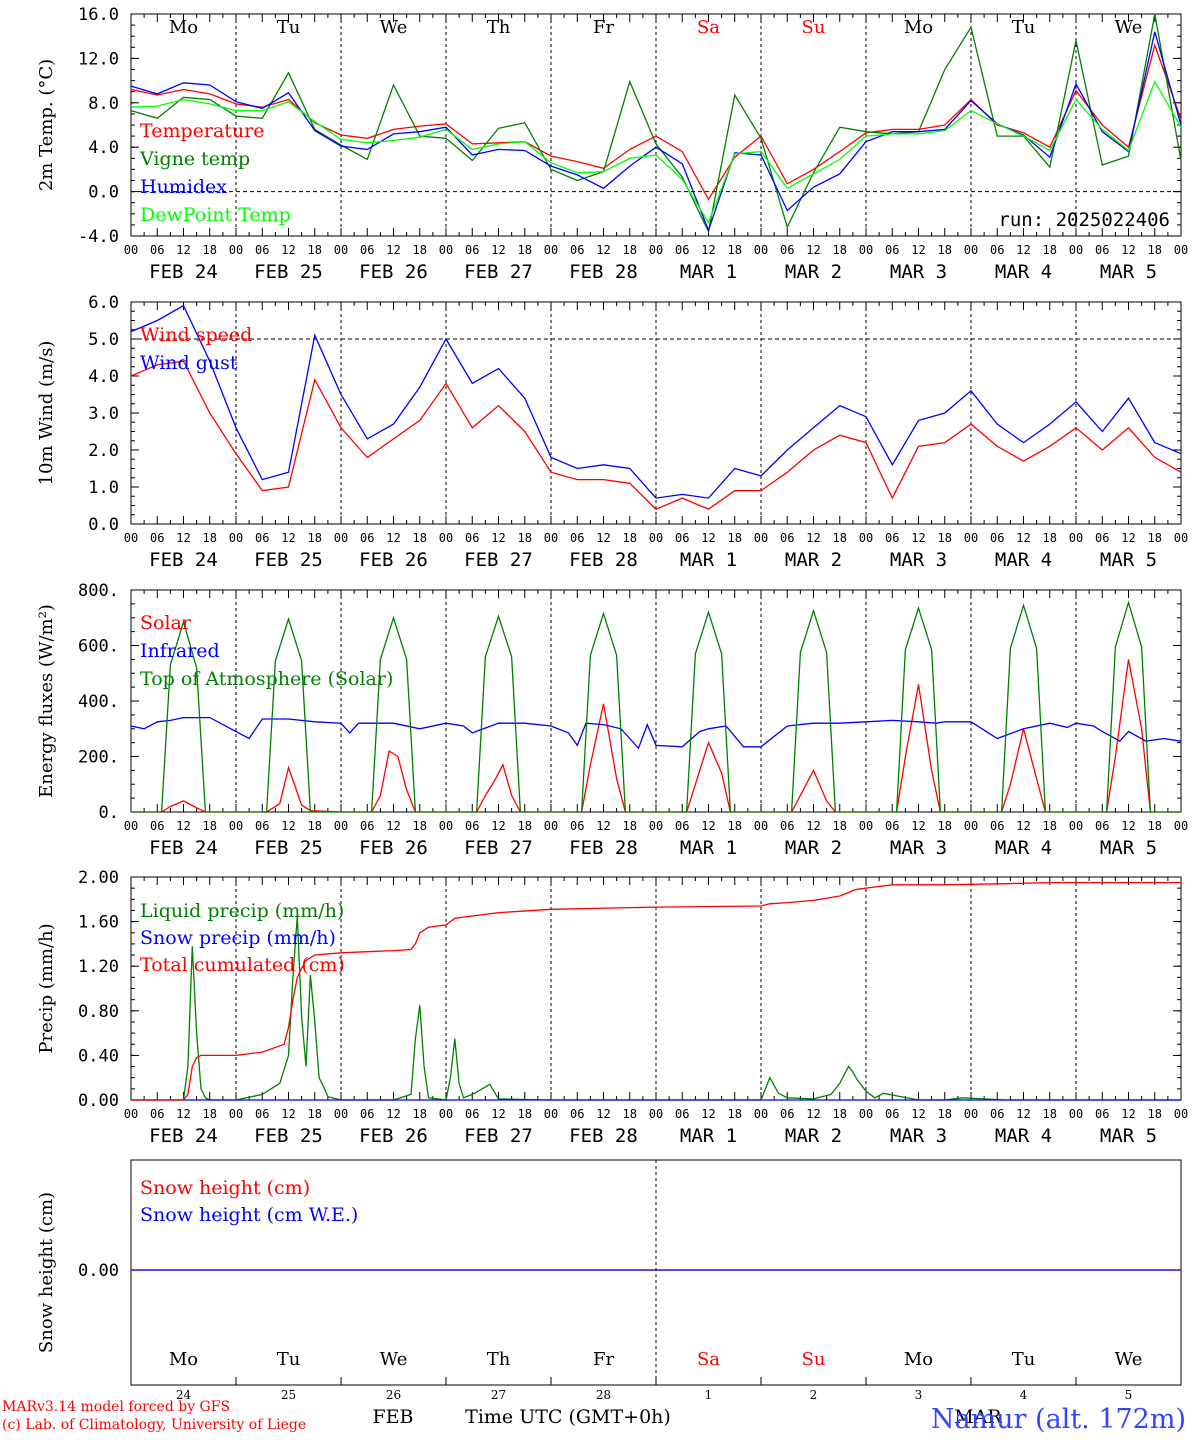 This screenshot has width=1194, height=1440. I want to click on credit-line-1: MARv3.14 model forced by GFS, so click(116, 1407).